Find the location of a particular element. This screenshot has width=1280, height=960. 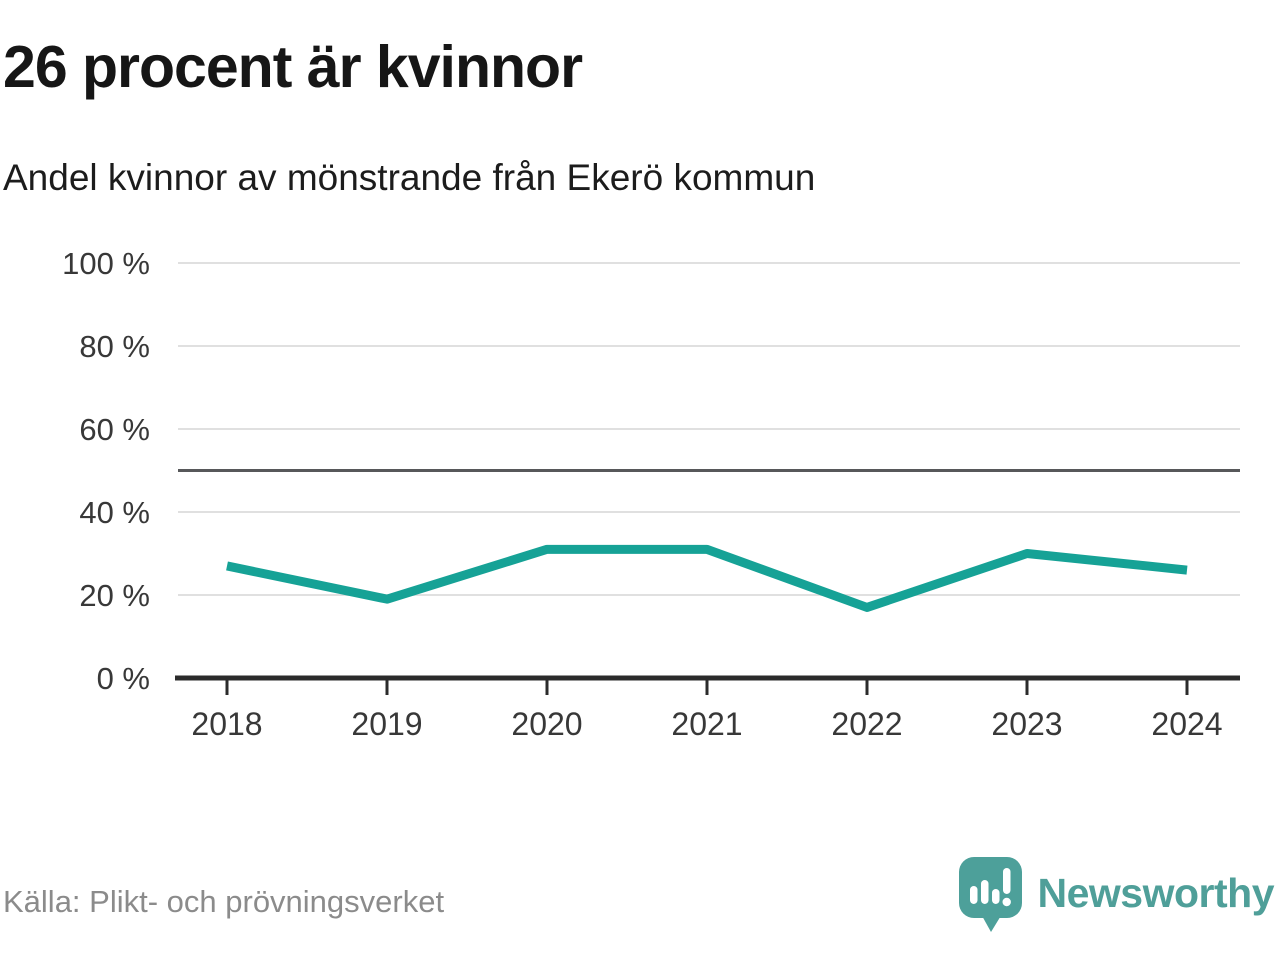

y-axis-label-100: 100 % is located at coordinates (106, 263).